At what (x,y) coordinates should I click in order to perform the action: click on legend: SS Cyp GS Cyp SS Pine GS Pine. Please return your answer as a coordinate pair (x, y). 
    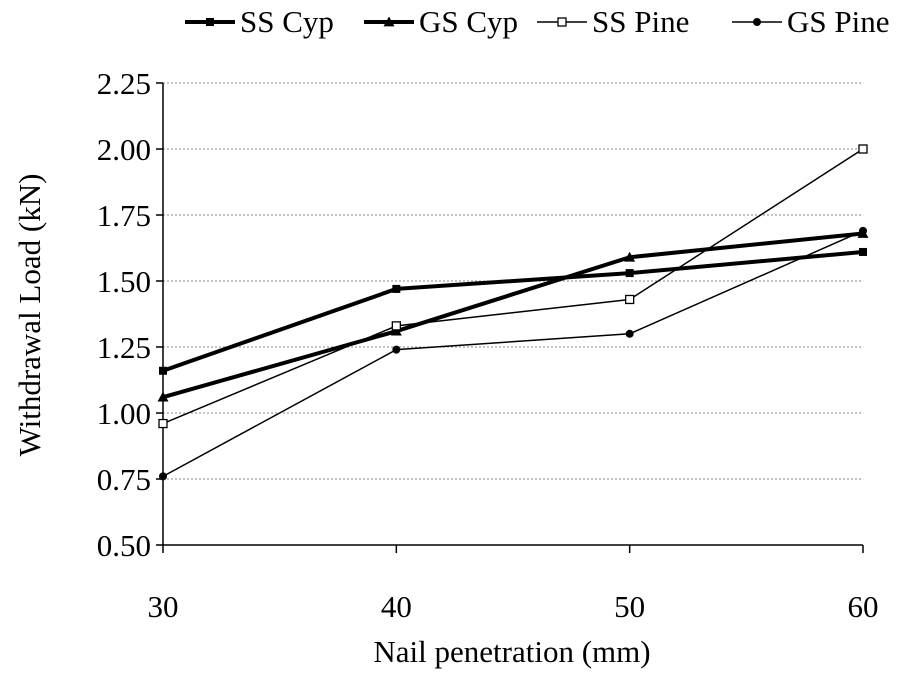
    Looking at the image, I should click on (537, 21).